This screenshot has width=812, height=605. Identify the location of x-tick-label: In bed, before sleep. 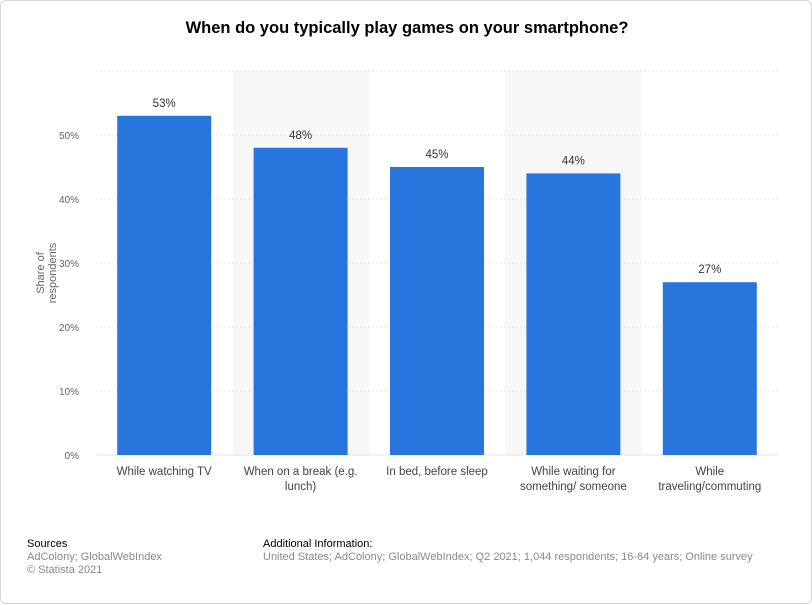
(437, 472).